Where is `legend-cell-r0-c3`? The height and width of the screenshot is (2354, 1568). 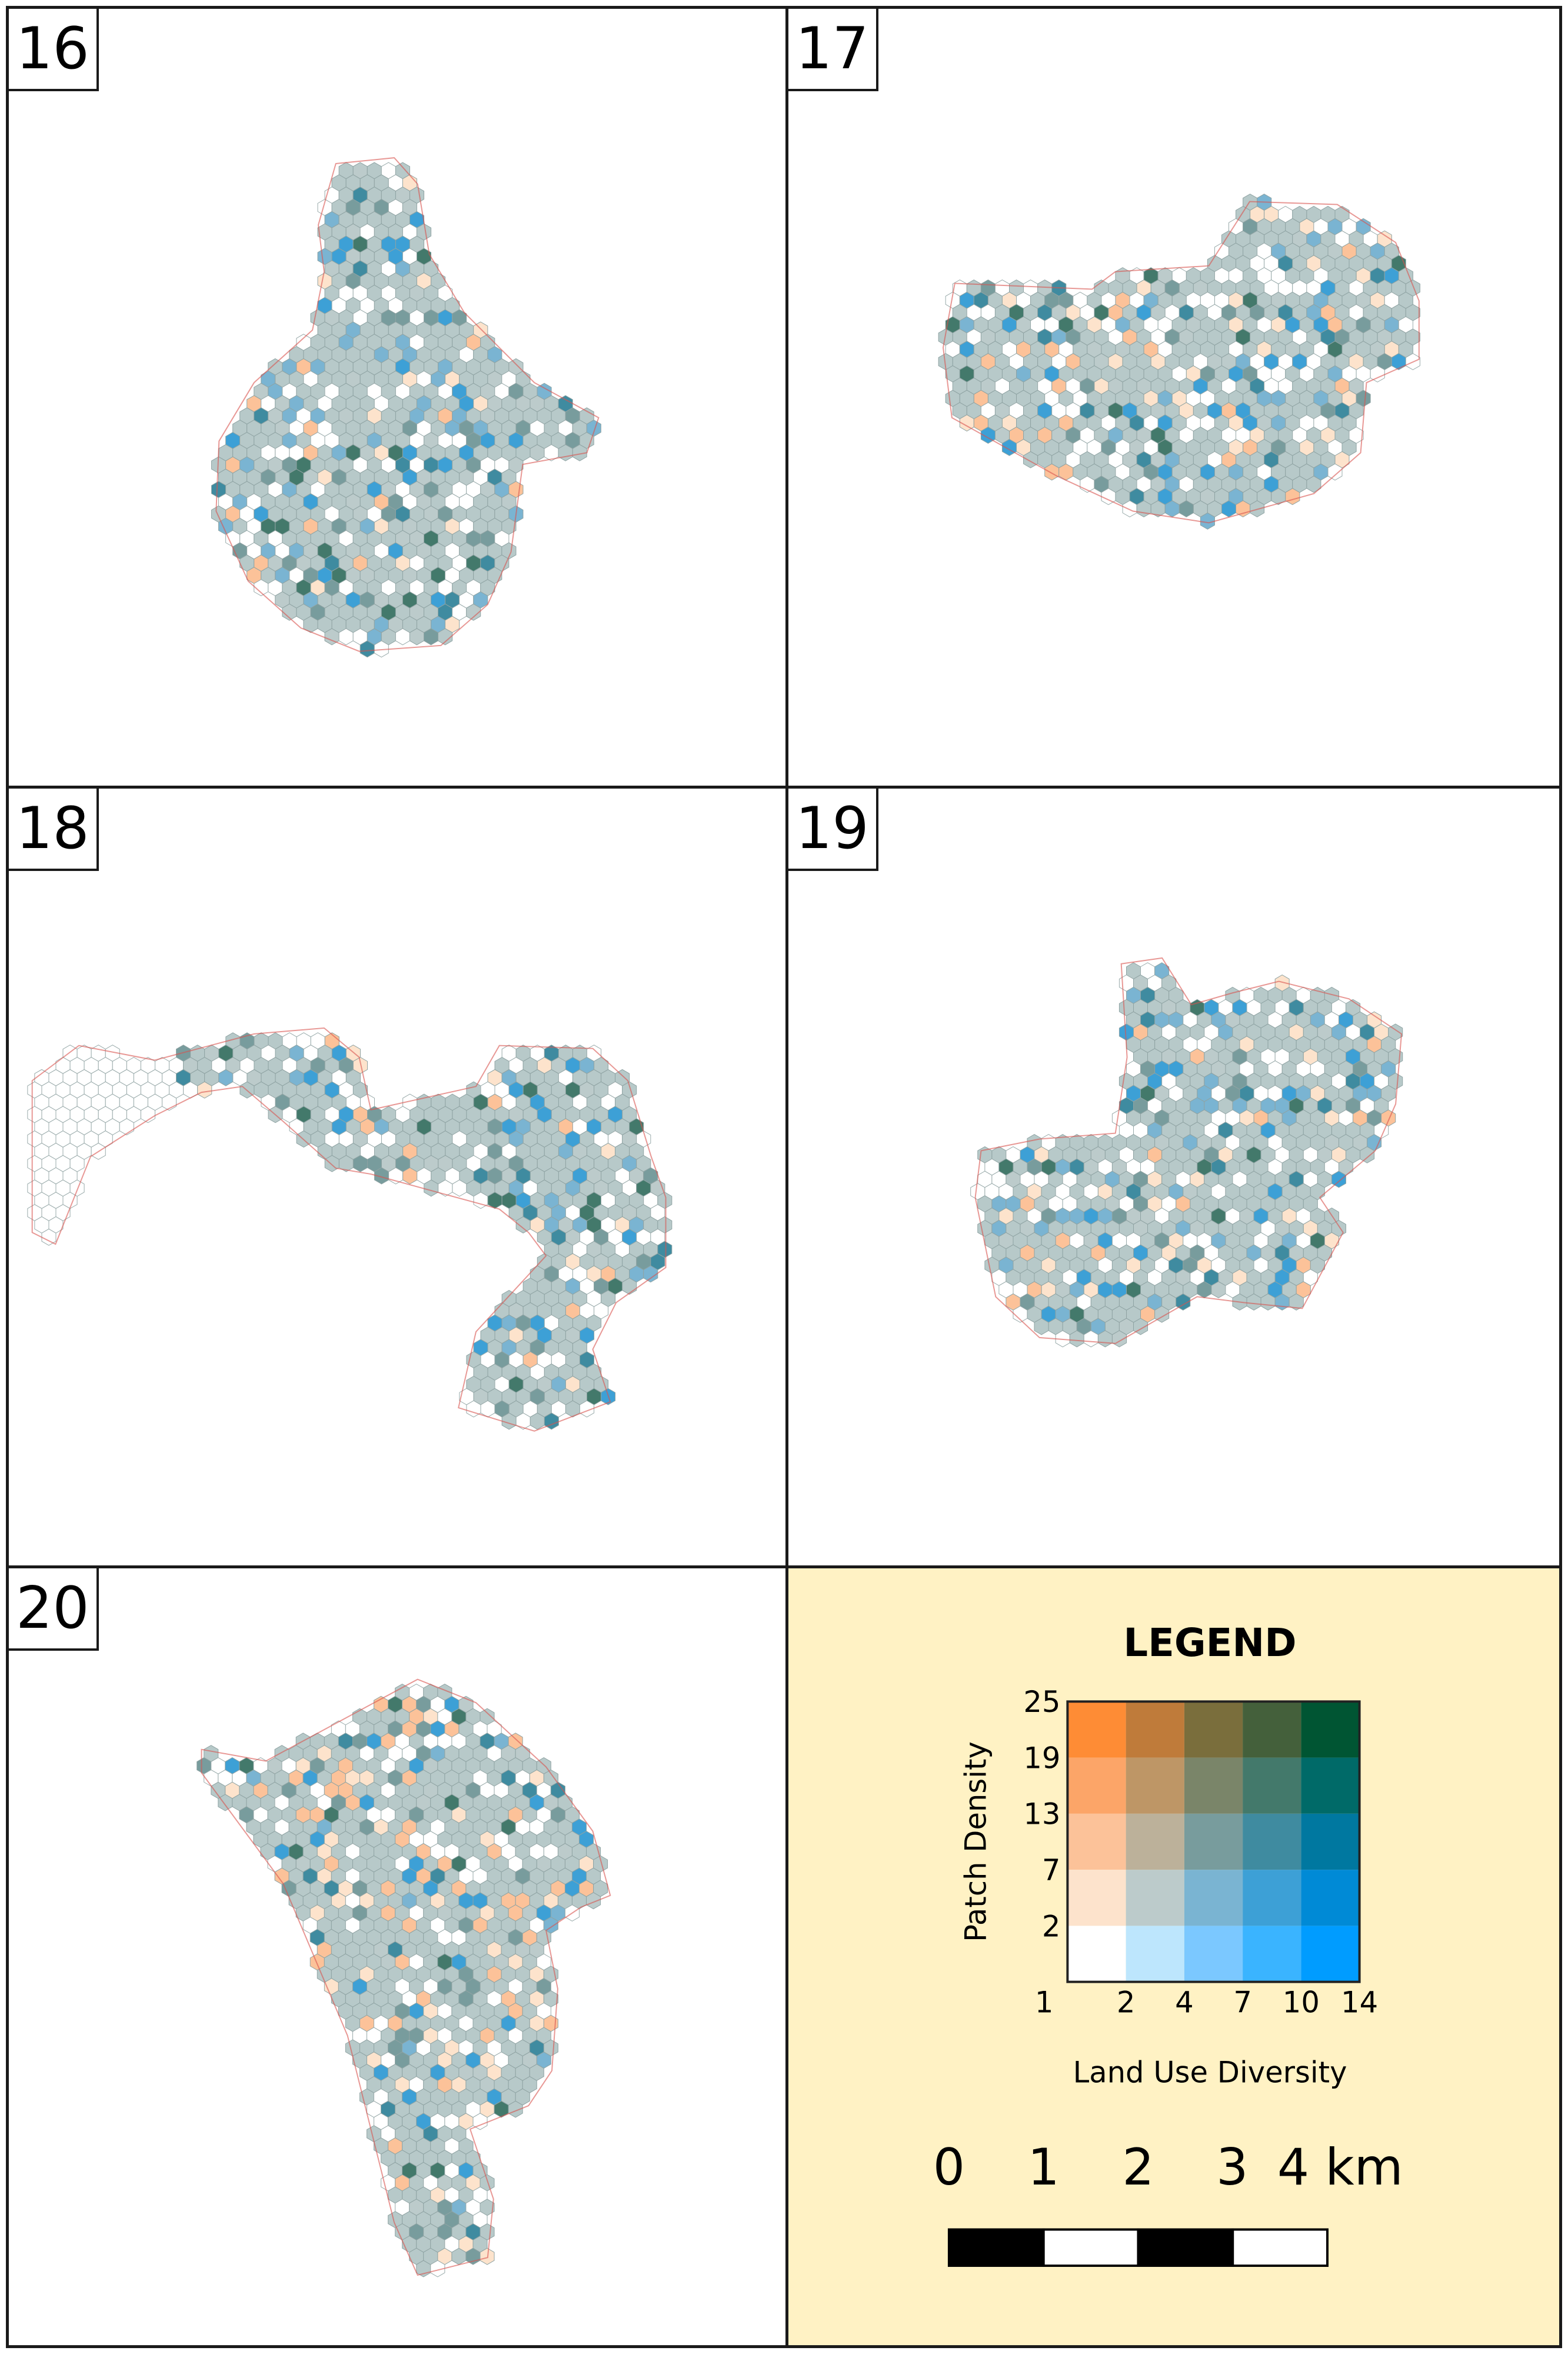
legend-cell-r0-c3 is located at coordinates (1272, 1729).